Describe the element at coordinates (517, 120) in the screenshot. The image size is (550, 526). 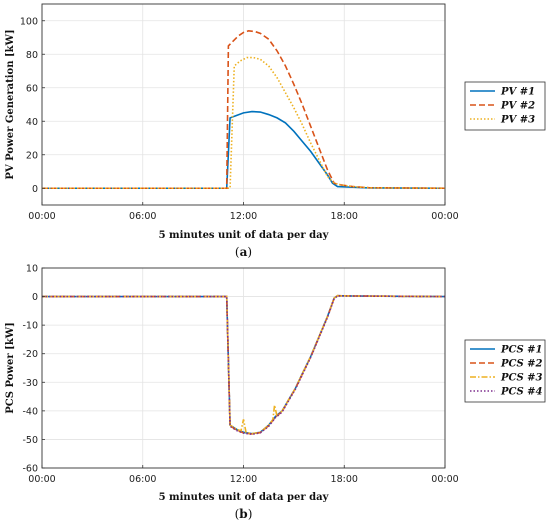
I see `legend-label: PV #3` at that location.